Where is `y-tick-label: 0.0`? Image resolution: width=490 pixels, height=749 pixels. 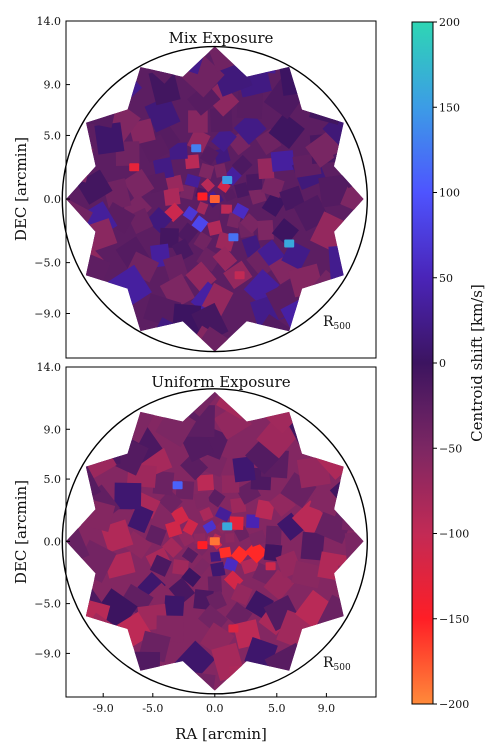 y-tick-label: 0.0 is located at coordinates (53, 199).